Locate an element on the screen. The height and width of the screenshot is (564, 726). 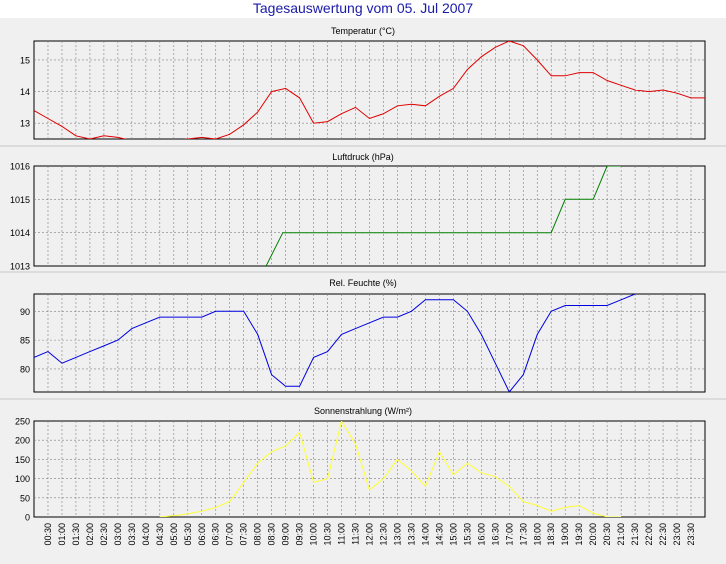
x-tick-label: 16:00 is located at coordinates (481, 534).